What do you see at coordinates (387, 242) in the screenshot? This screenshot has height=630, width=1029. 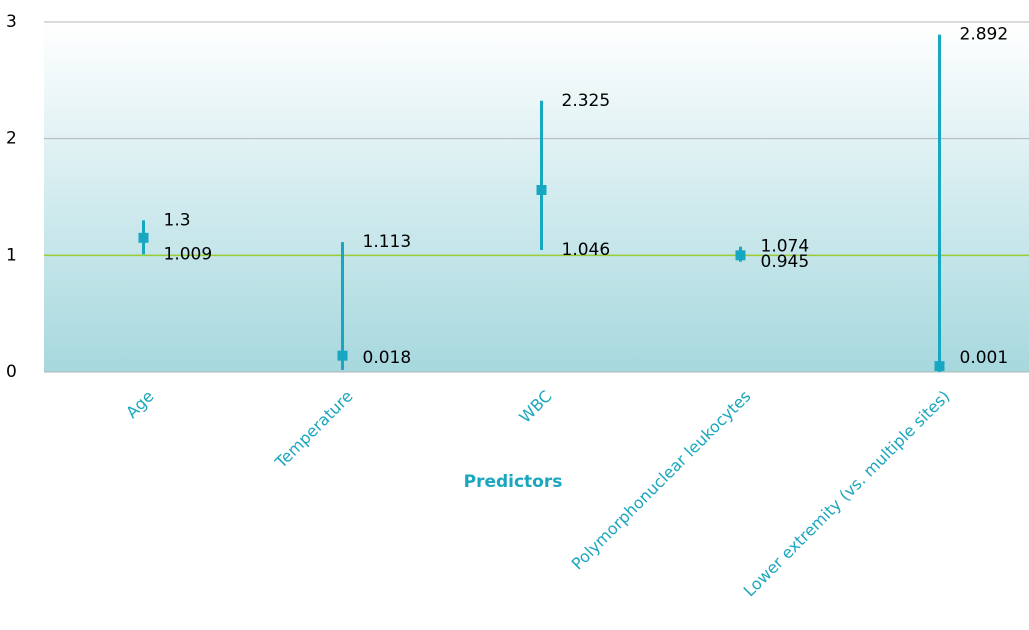 I see `high-label: 1.113` at bounding box center [387, 242].